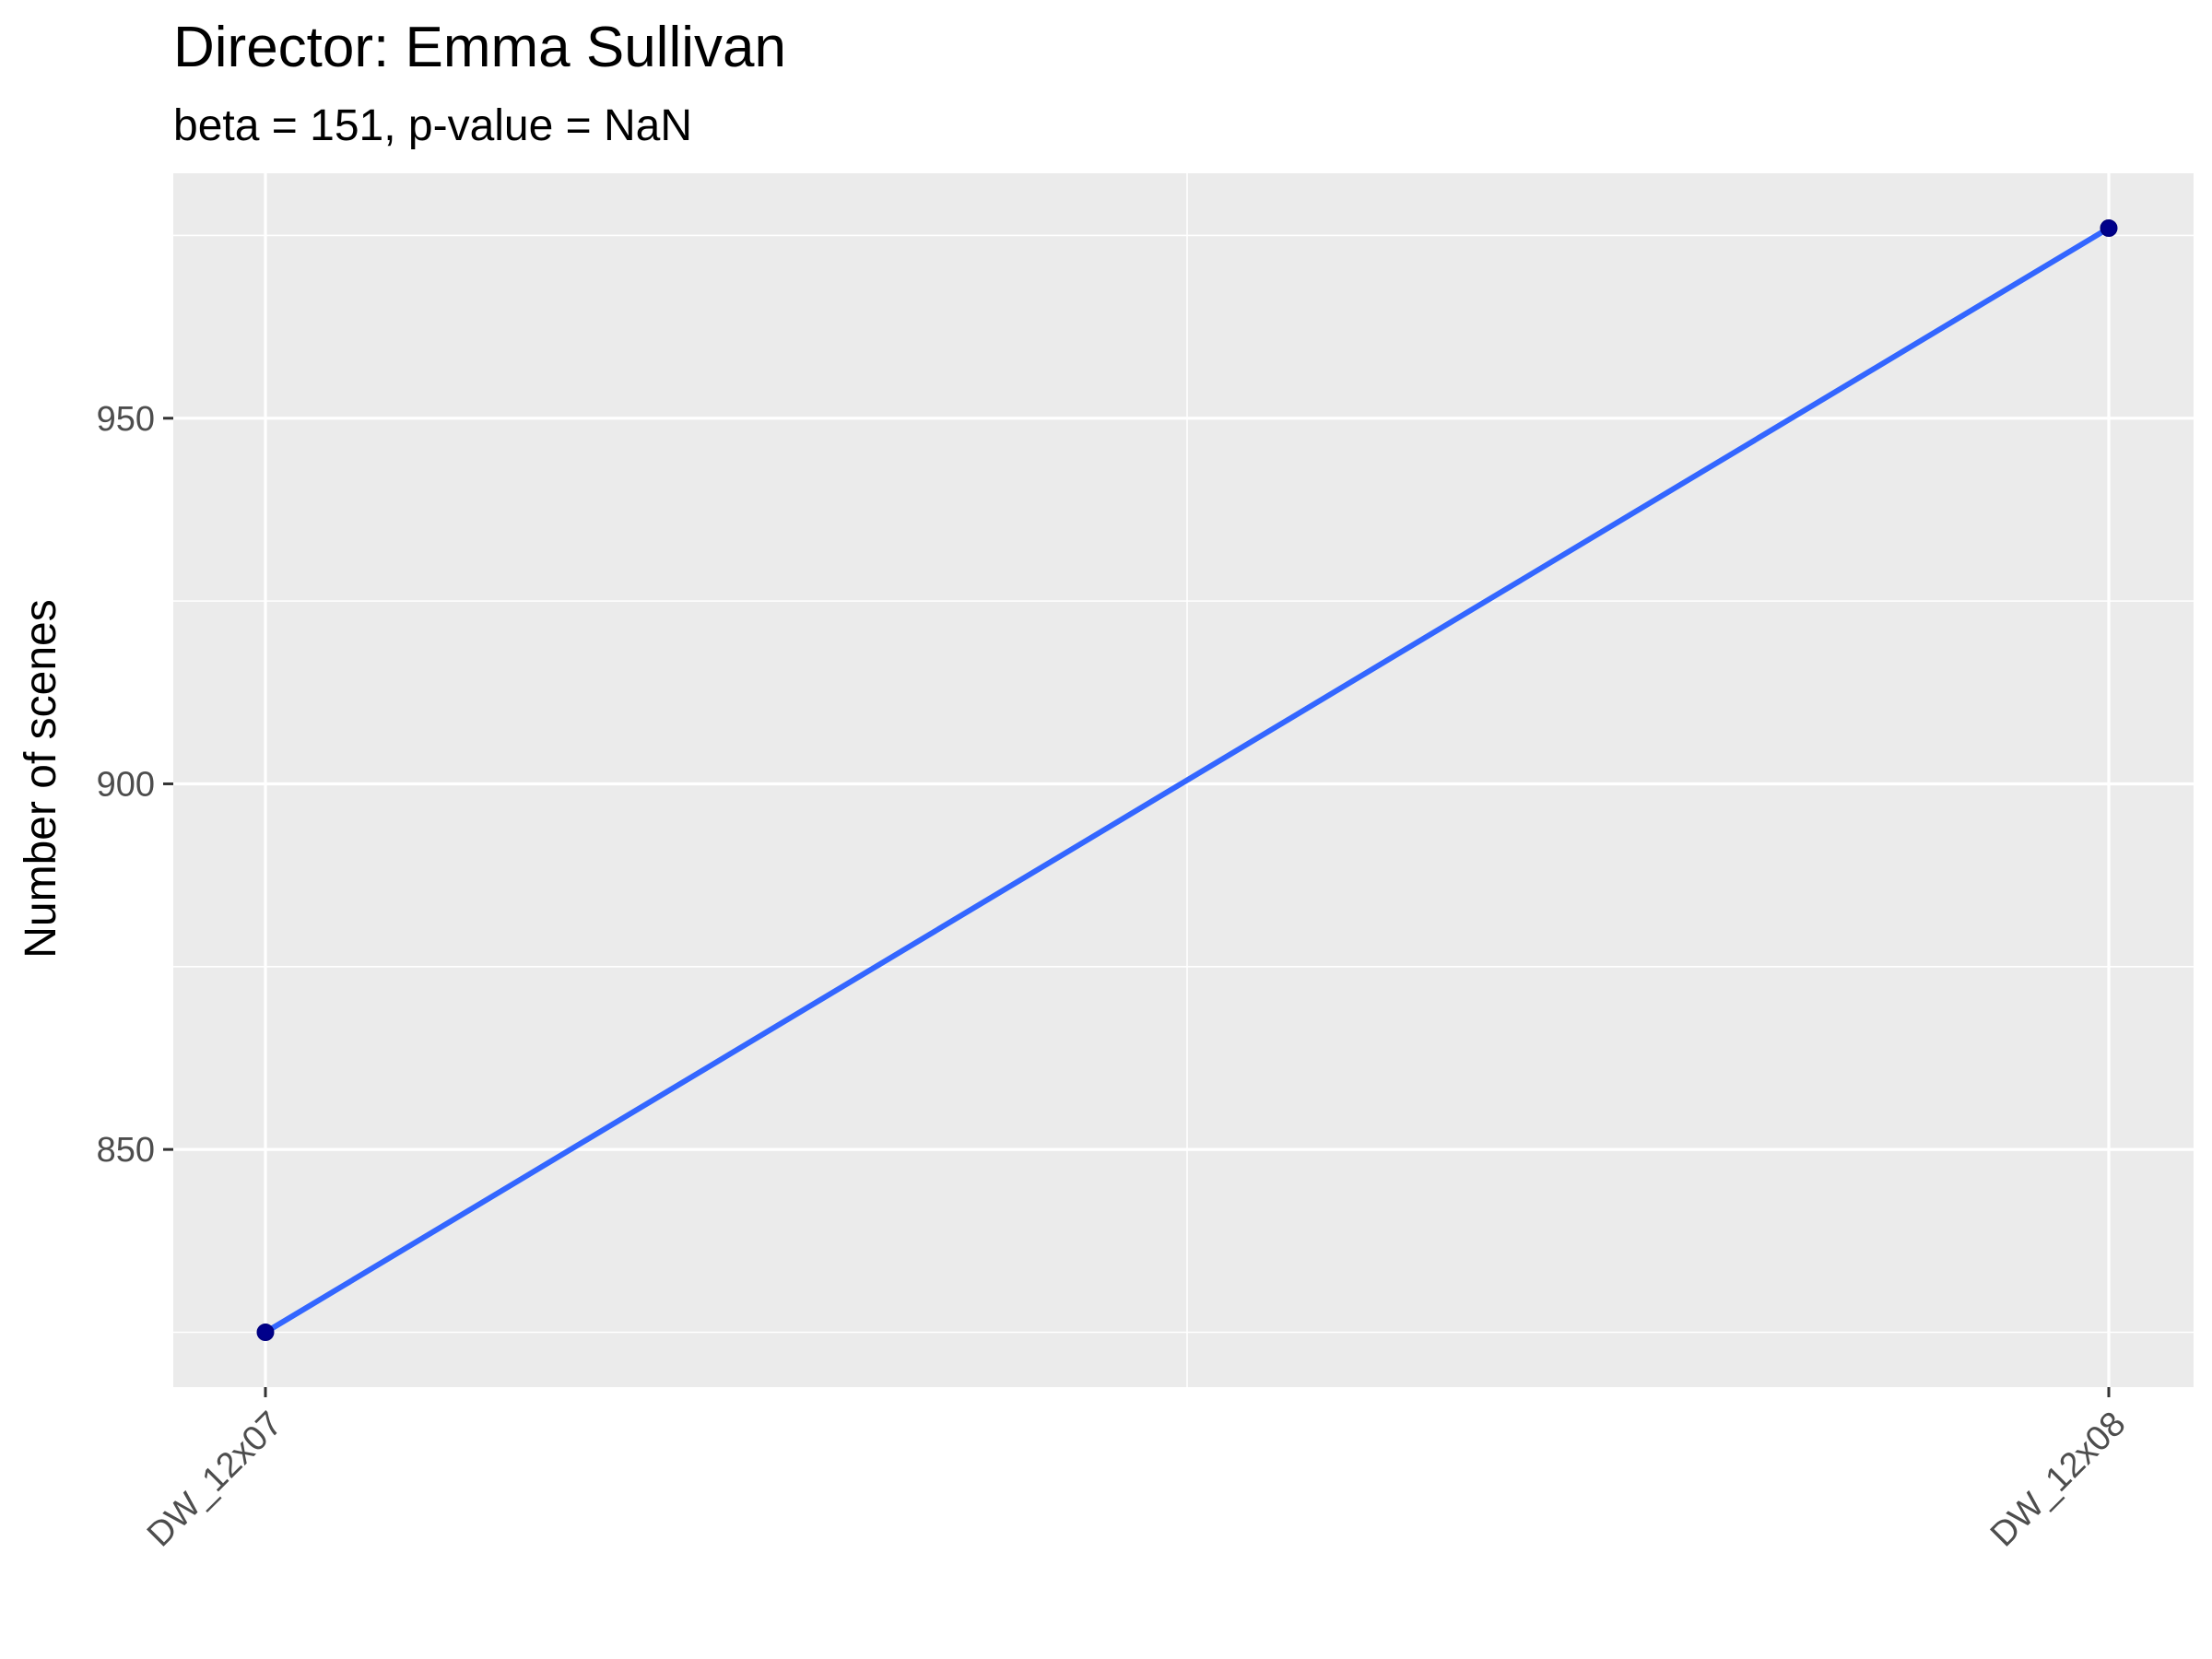  Describe the element at coordinates (126, 1150) in the screenshot. I see `y-tick-label: 850` at that location.